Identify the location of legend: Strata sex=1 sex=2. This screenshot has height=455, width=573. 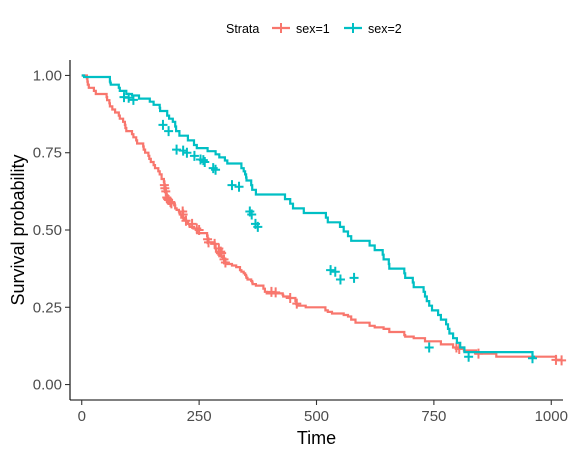
(314, 29).